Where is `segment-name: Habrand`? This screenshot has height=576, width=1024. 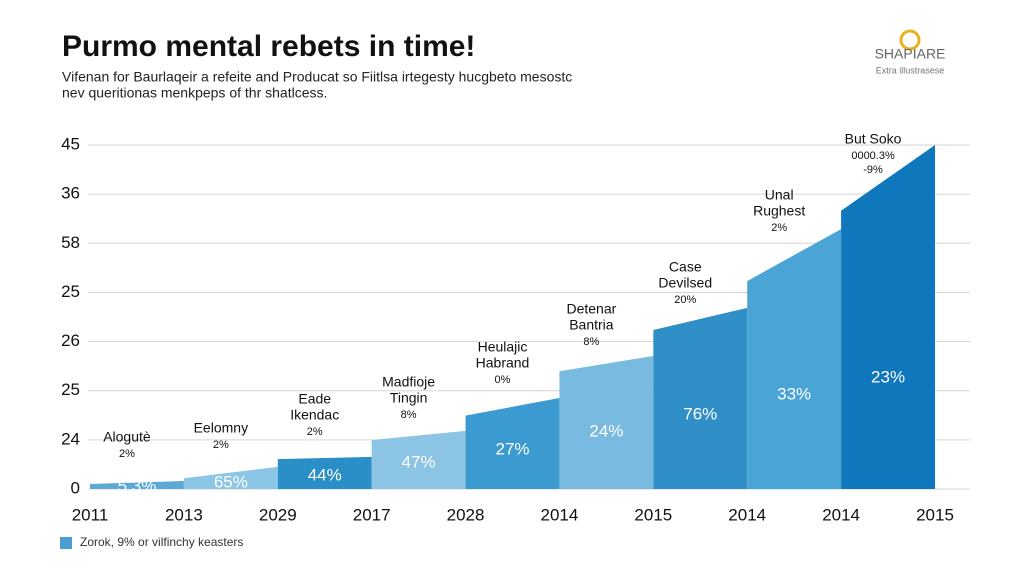
segment-name: Habrand is located at coordinates (503, 363).